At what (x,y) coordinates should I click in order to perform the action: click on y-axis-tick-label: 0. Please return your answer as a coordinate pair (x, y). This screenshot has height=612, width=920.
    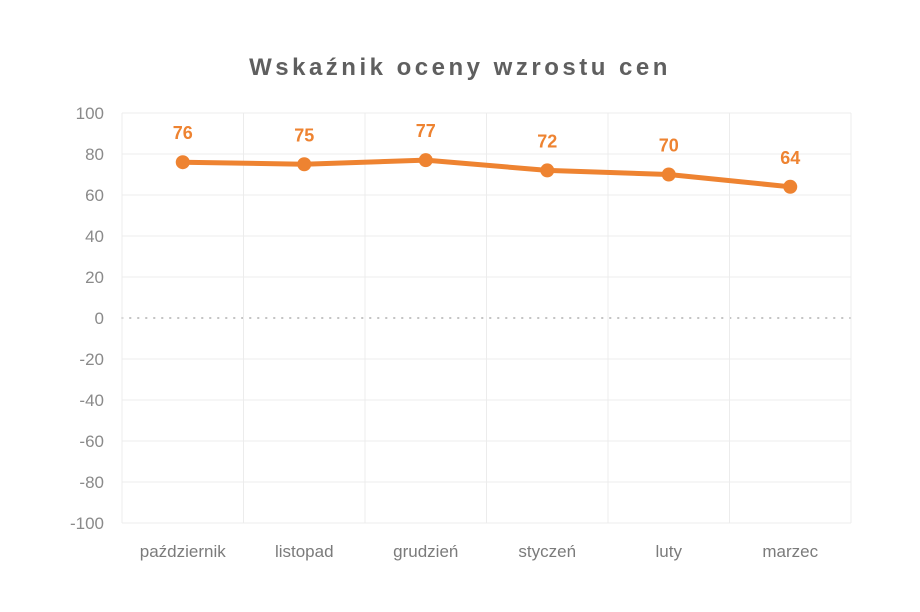
    Looking at the image, I should click on (99, 318).